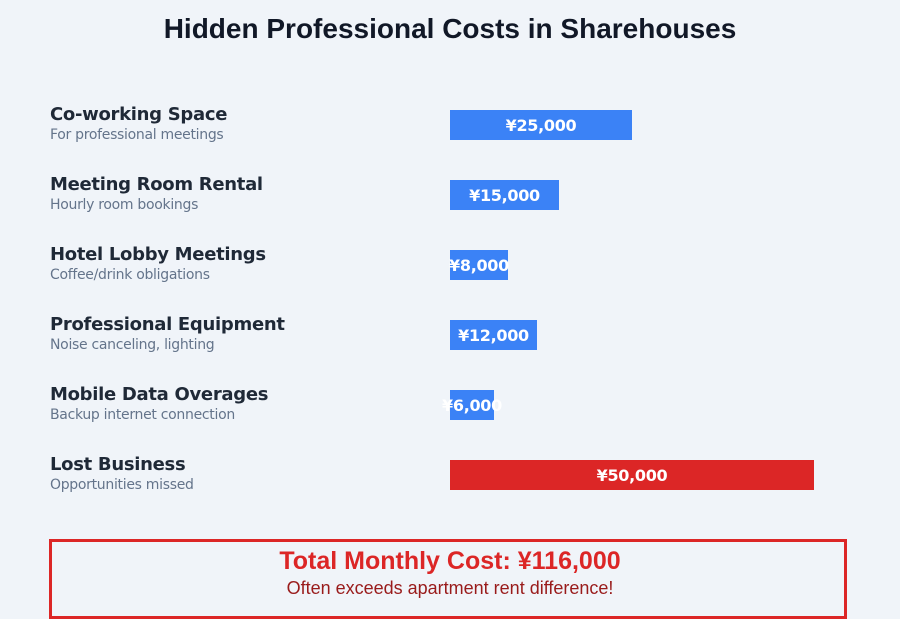 This screenshot has height=619, width=900. What do you see at coordinates (450, 588) in the screenshot?
I see `total-cost-subtitle: Often exceeds apartment rent difference!` at bounding box center [450, 588].